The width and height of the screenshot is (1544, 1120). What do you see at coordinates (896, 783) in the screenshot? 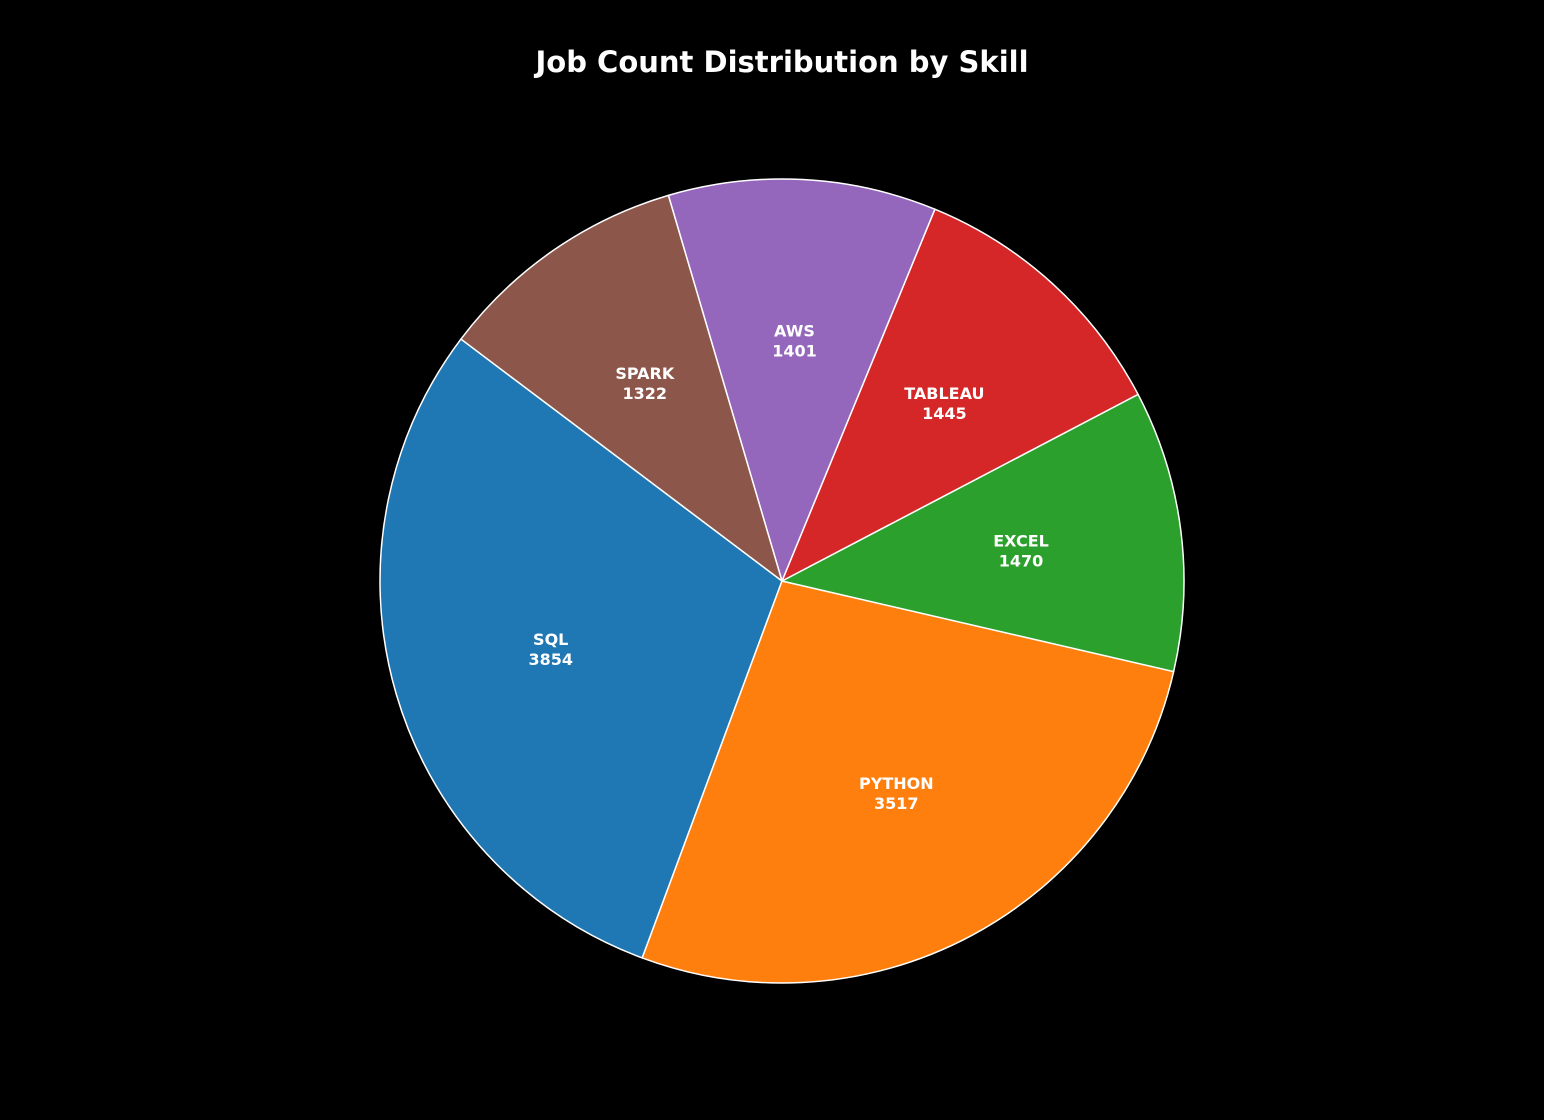
I see `slice-label-name: PYTHON` at bounding box center [896, 783].